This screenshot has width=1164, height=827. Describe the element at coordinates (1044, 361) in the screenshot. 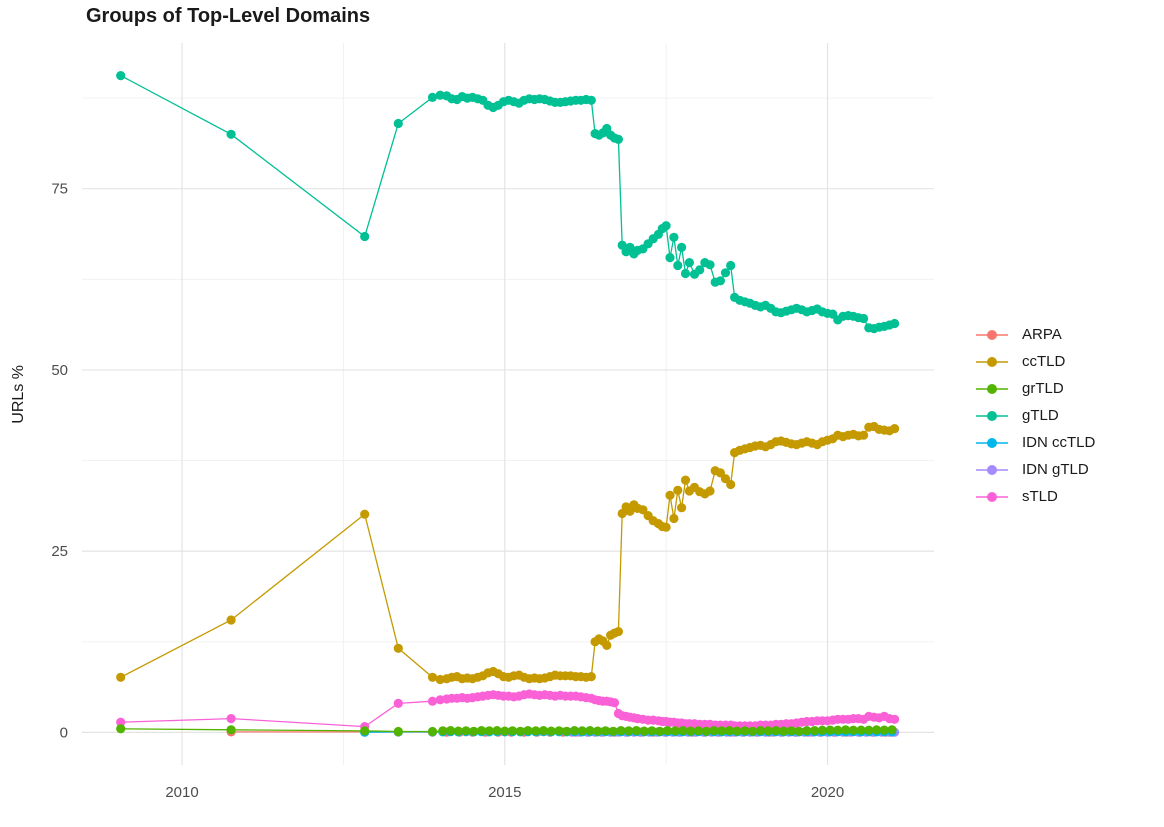

I see `legend-label: ccTLD` at that location.